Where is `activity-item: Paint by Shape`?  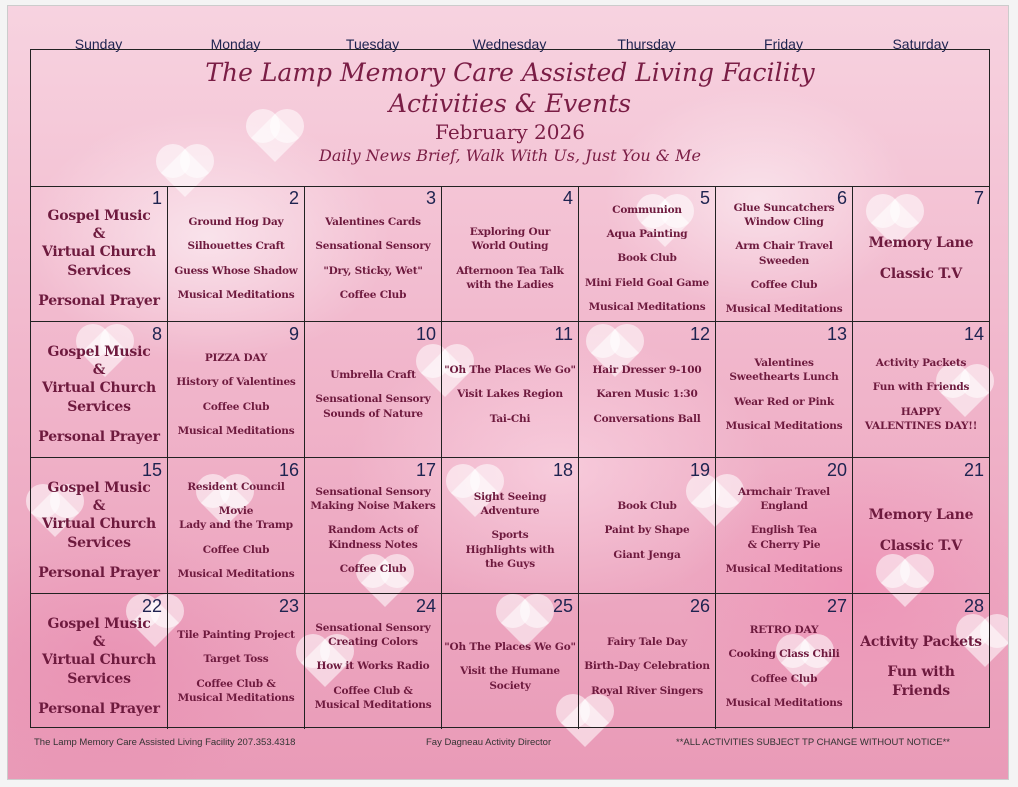
activity-item: Paint by Shape is located at coordinates (647, 530).